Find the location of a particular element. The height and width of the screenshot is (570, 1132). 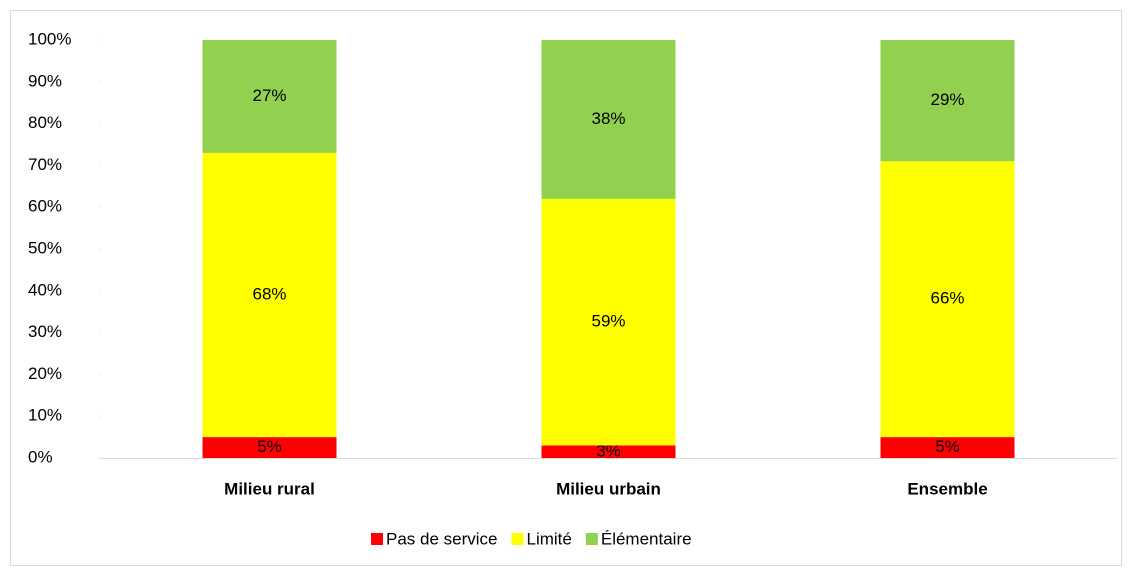

legend-label: Élémentaire is located at coordinates (646, 538).